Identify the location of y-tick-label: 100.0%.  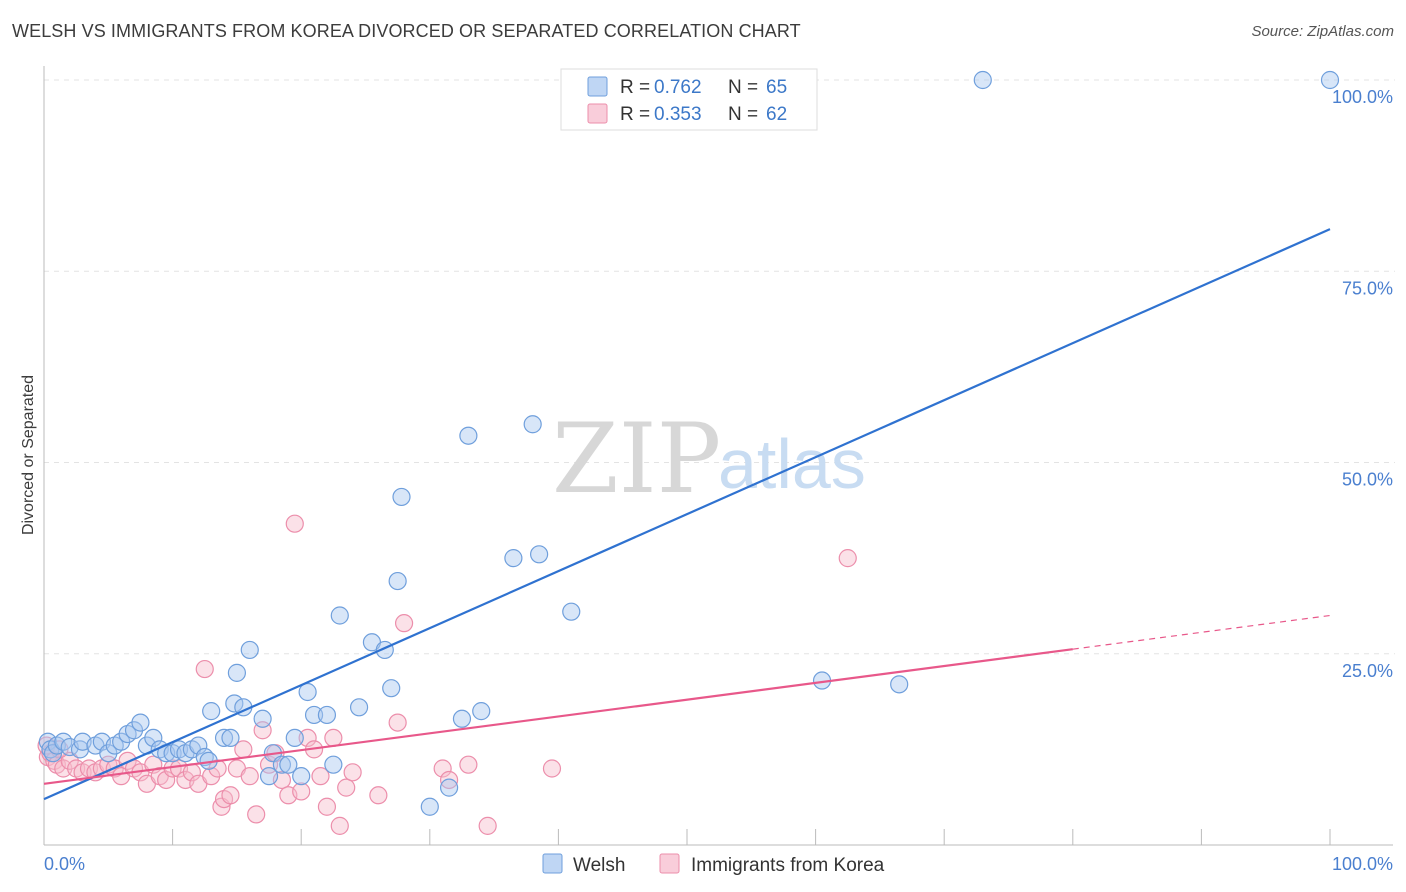
(1362, 97).